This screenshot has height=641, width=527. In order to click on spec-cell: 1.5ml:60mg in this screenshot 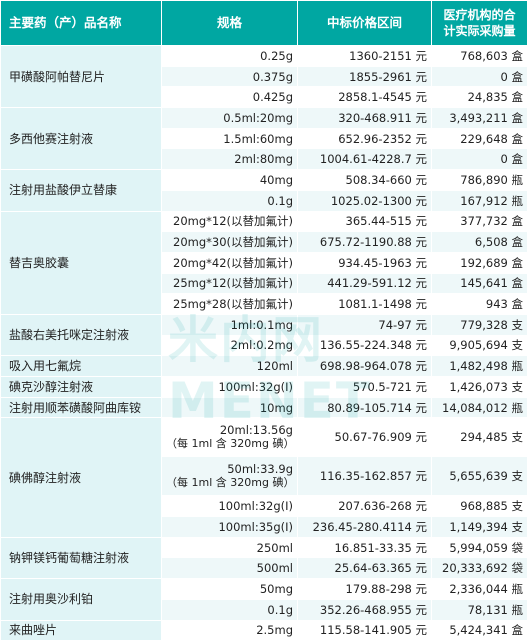, I will do `click(230, 138)`.